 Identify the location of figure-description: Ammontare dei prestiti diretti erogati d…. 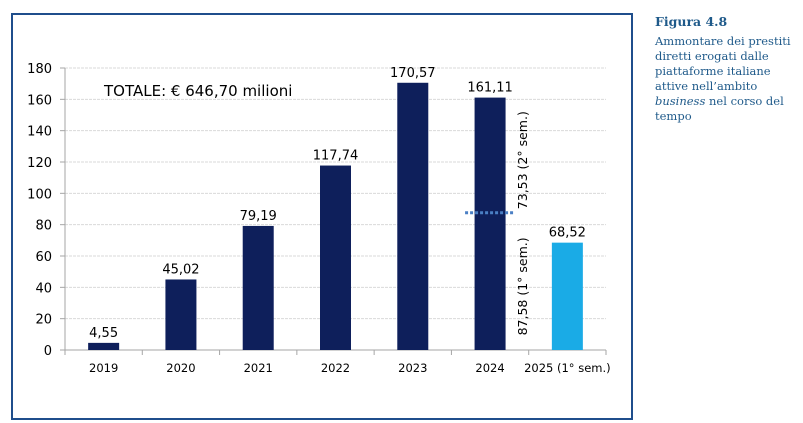
(727, 79).